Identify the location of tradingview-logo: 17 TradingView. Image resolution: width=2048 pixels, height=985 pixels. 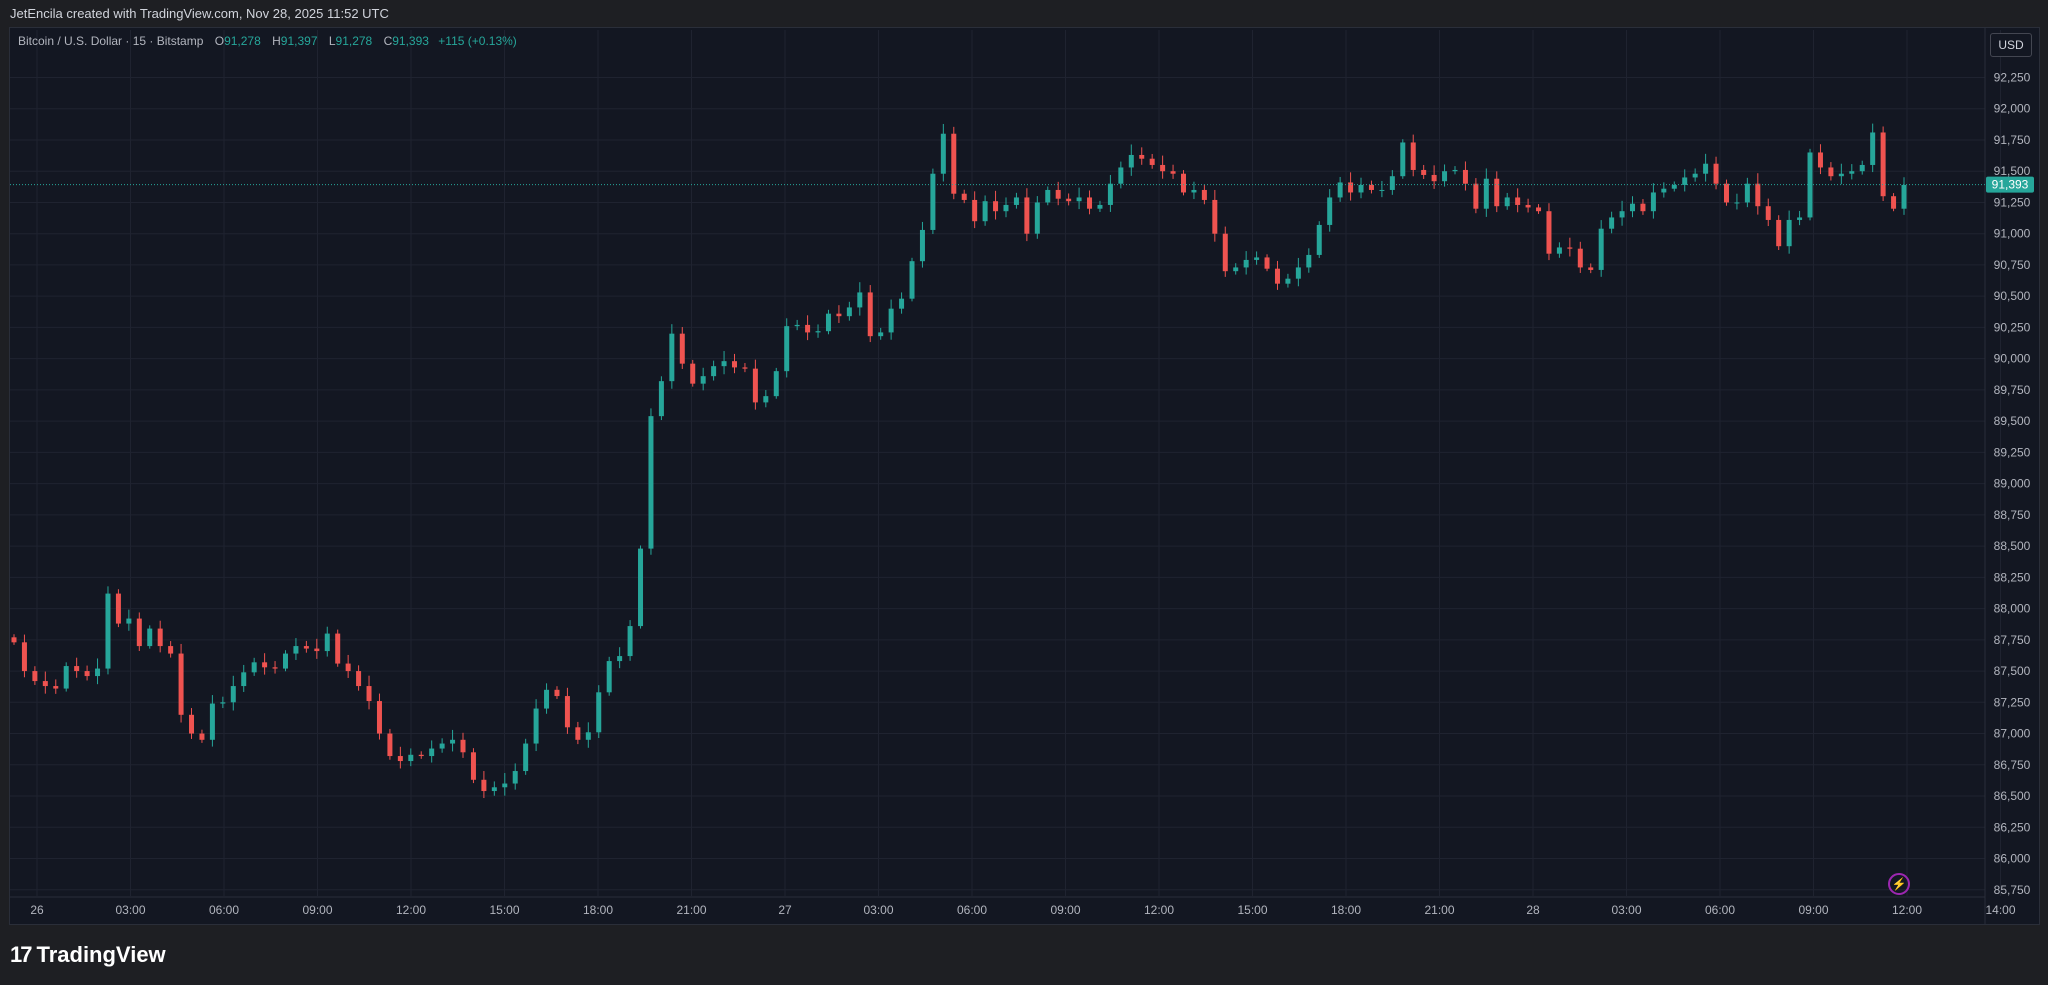
(88, 955).